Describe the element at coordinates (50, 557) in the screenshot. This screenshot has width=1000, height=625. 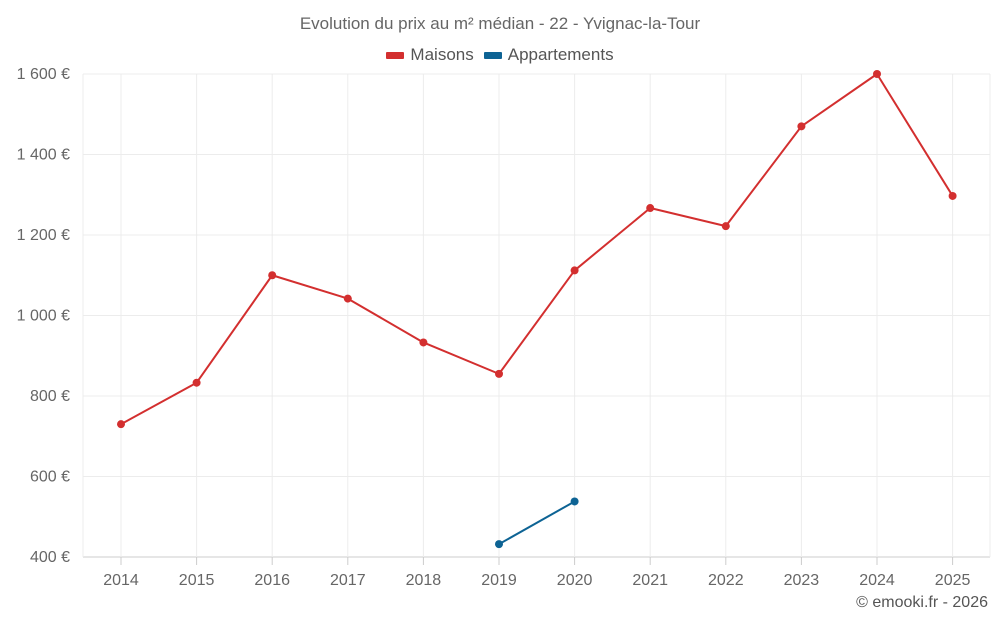
I see `y-tick-label: 400 €` at that location.